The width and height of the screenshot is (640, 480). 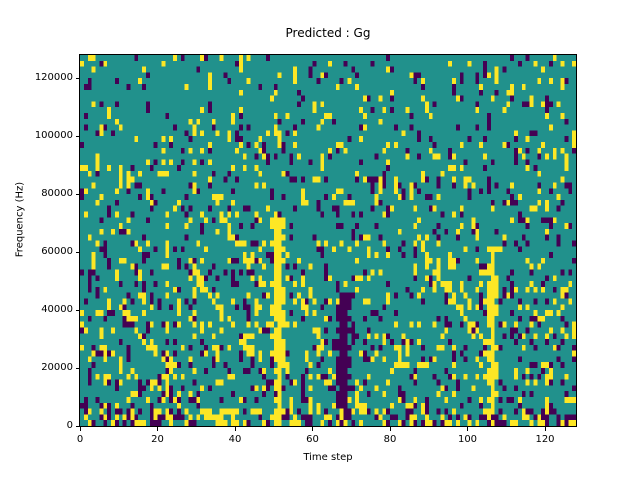 What do you see at coordinates (57, 252) in the screenshot?
I see `y-tick-label: 60000` at bounding box center [57, 252].